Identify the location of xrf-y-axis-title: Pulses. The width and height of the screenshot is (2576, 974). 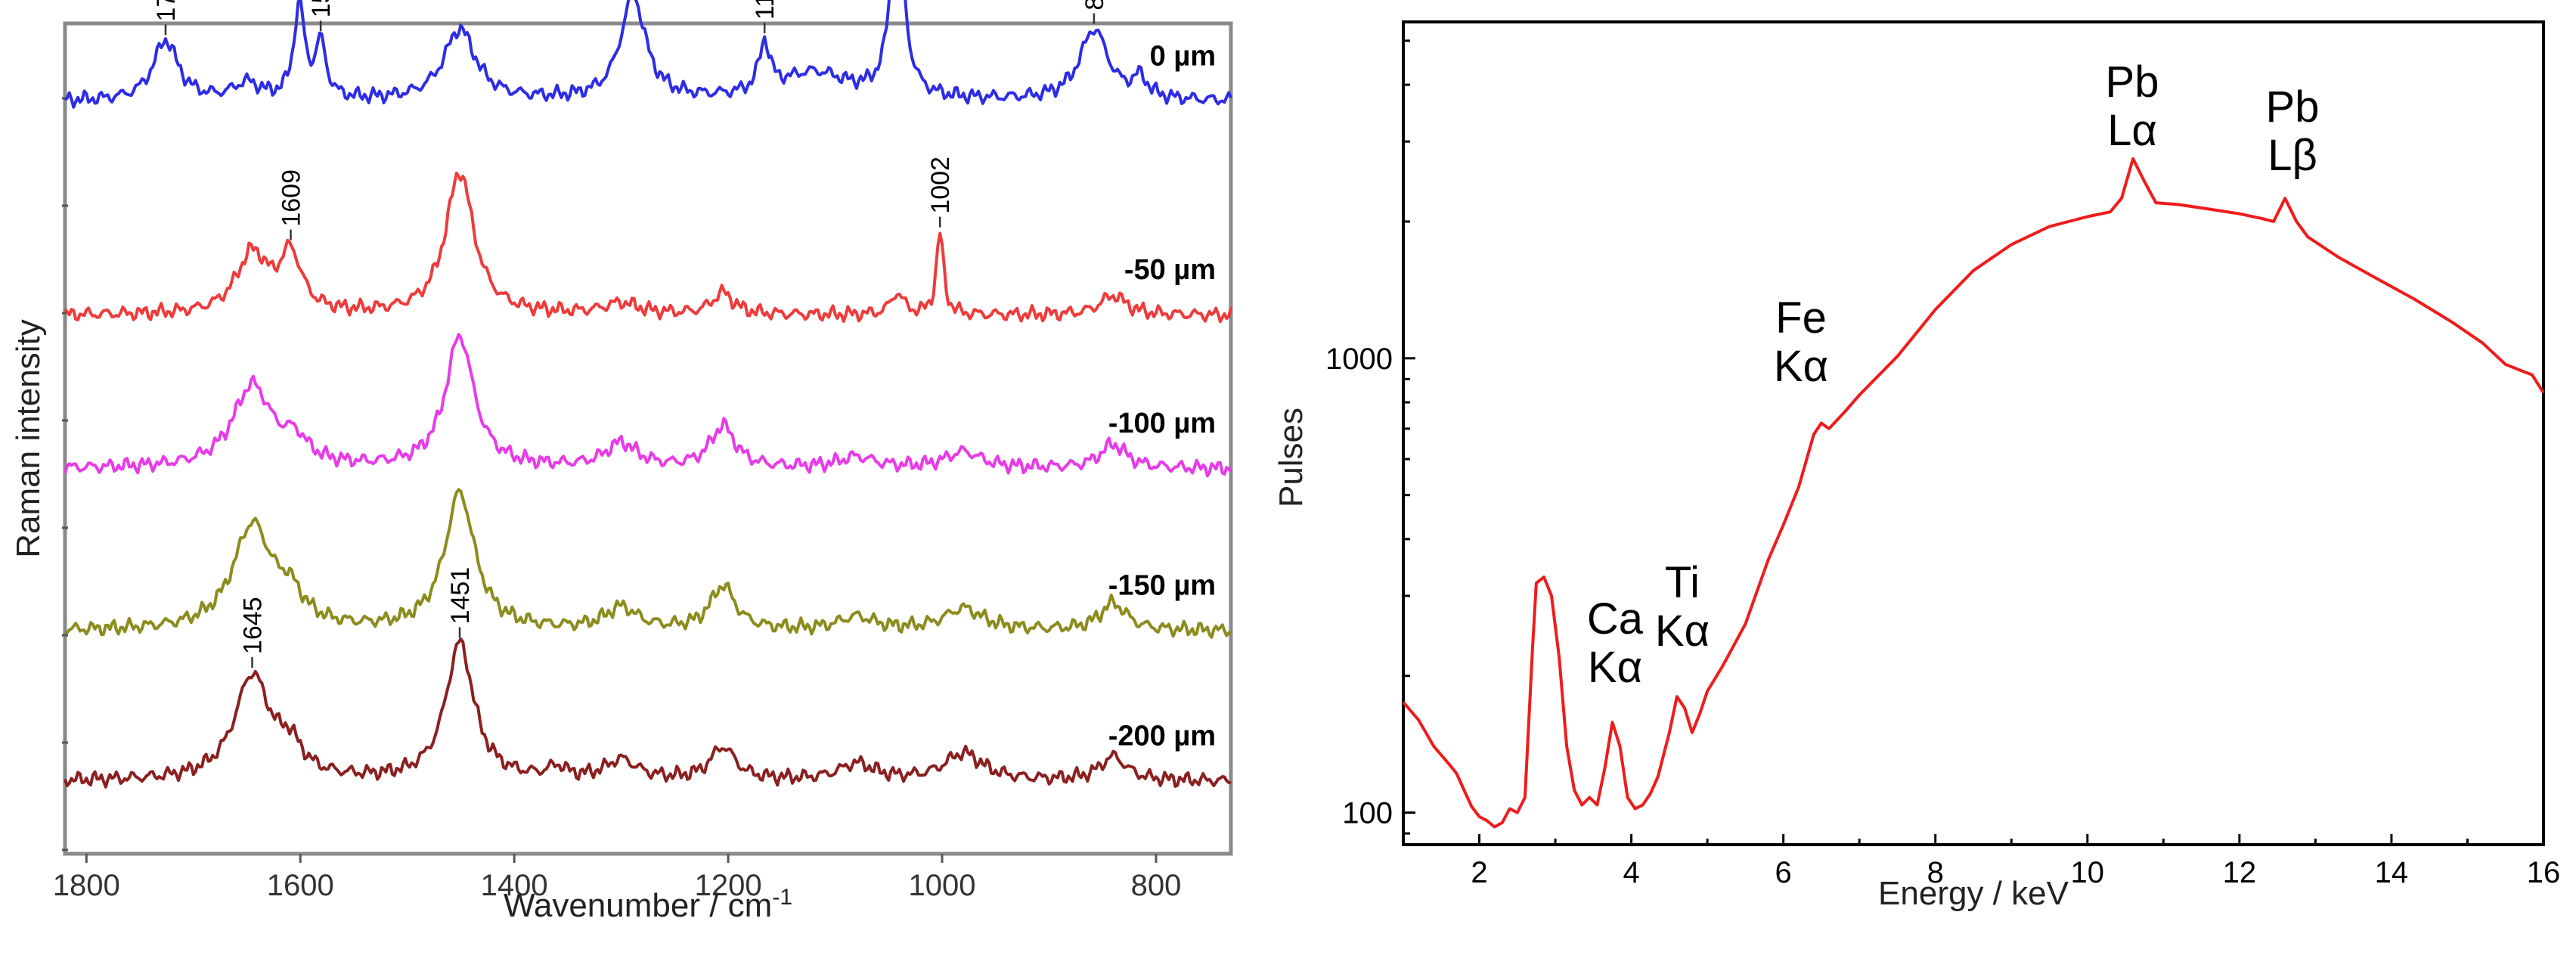
(1291, 457).